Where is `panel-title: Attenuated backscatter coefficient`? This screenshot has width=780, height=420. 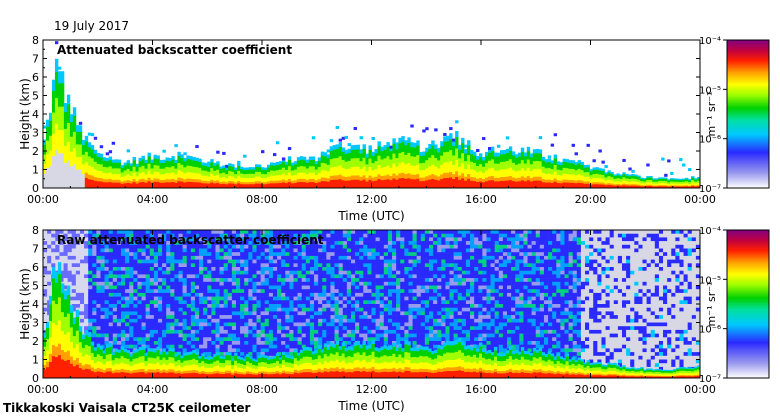
panel-title: Attenuated backscatter coefficient is located at coordinates (174, 50).